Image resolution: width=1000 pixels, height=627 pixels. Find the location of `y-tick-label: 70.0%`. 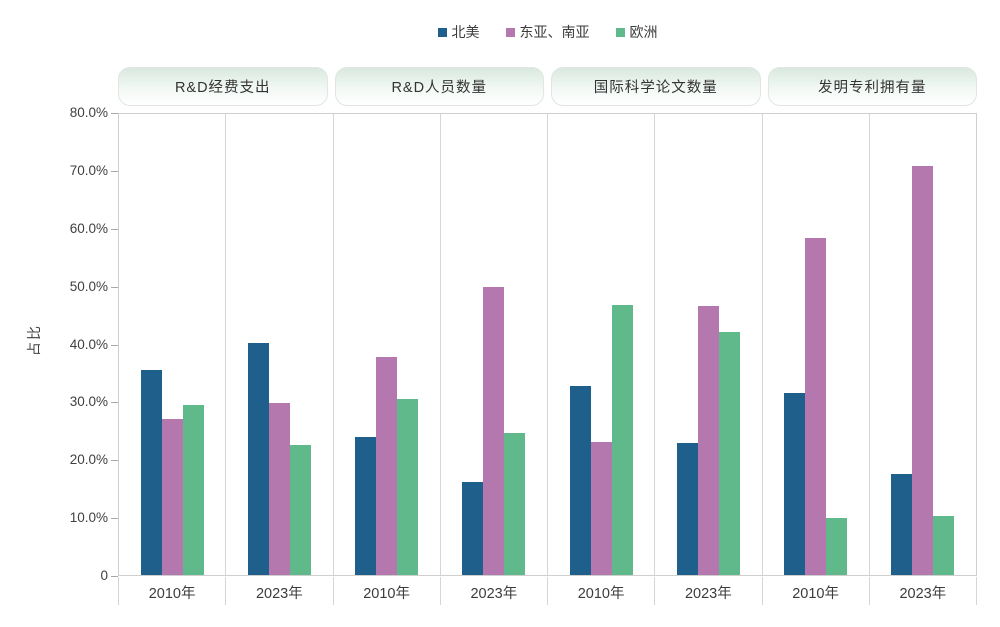

y-tick-label: 70.0% is located at coordinates (88, 170).